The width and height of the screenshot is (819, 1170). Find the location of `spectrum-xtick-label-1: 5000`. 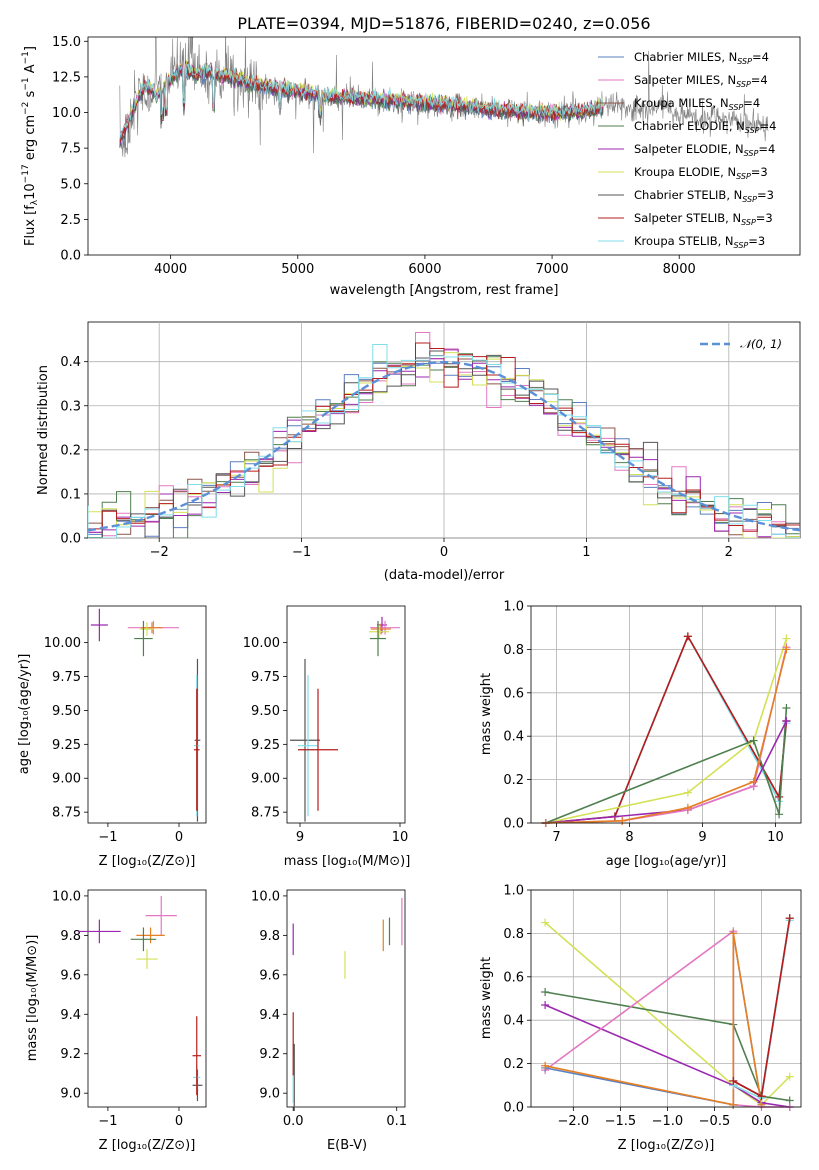

spectrum-xtick-label-1: 5000 is located at coordinates (297, 269).